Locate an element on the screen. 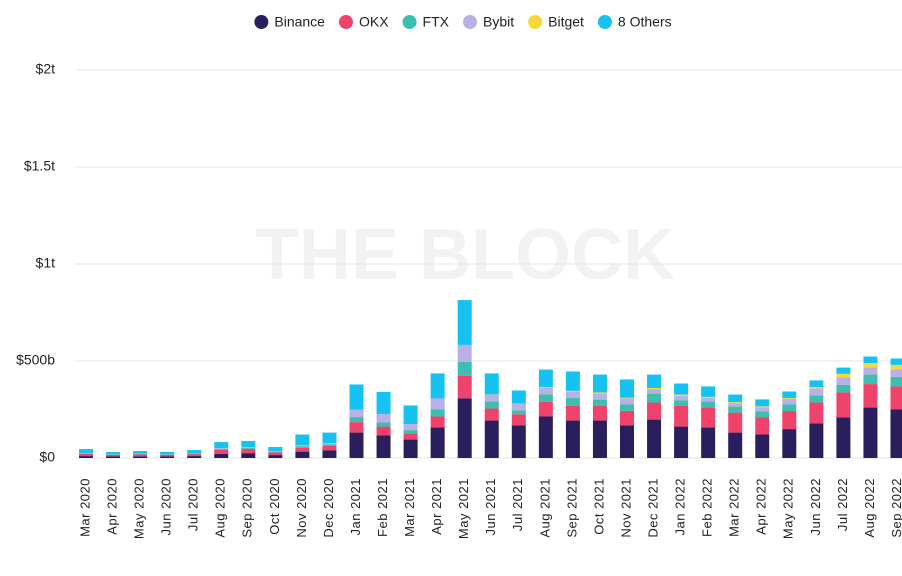  x-tick-label: Mar 2021 is located at coordinates (409, 507).